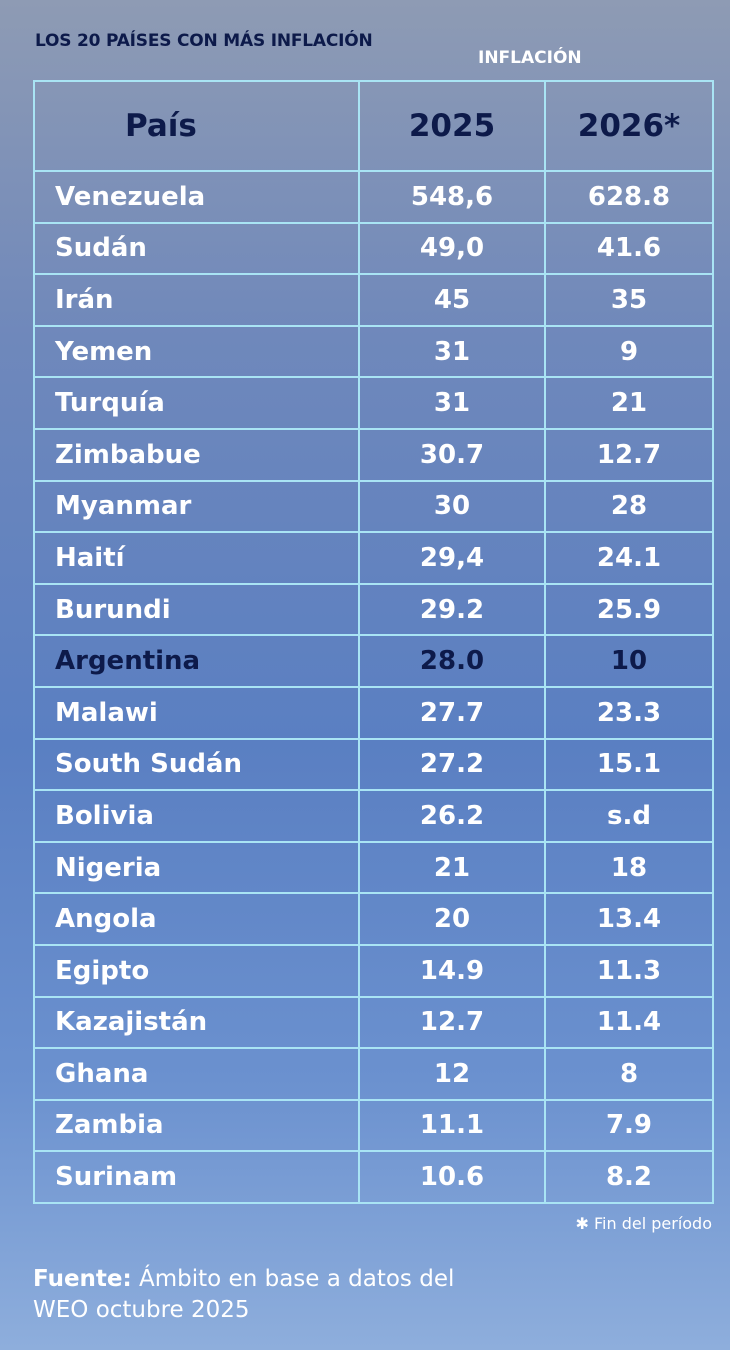  Describe the element at coordinates (196, 609) in the screenshot. I see `country-cell: Burundi` at that location.